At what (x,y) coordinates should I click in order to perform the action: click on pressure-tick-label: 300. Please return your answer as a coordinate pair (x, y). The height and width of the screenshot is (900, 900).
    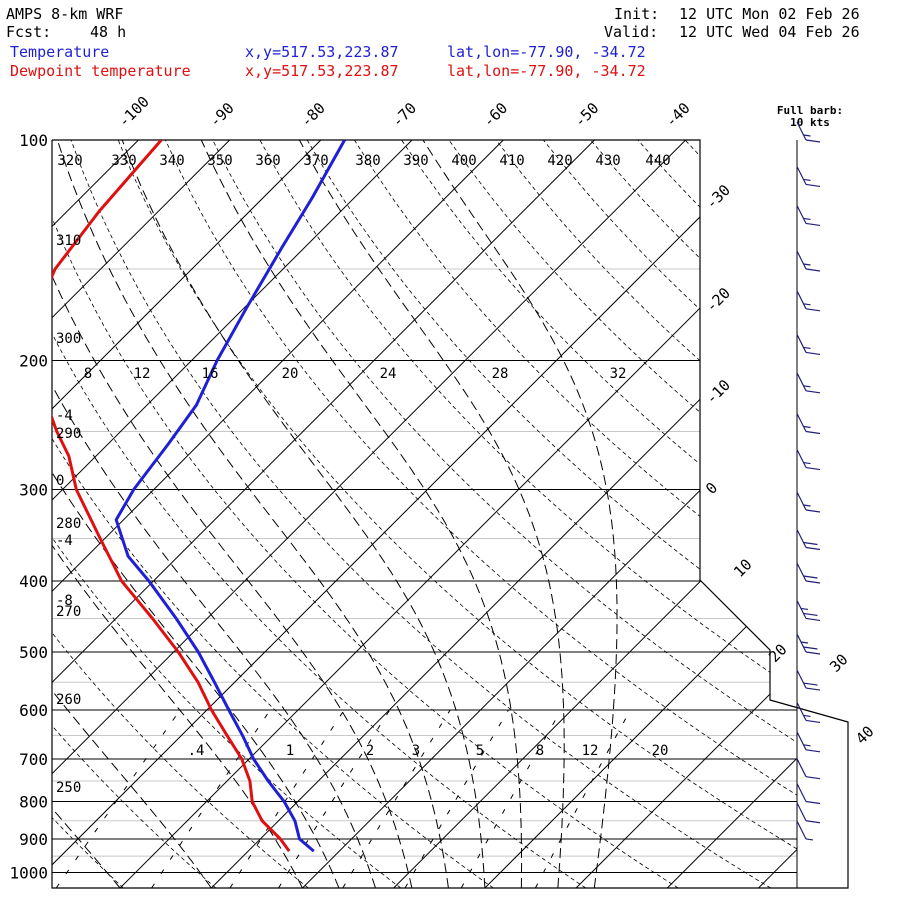
    Looking at the image, I should click on (33, 489).